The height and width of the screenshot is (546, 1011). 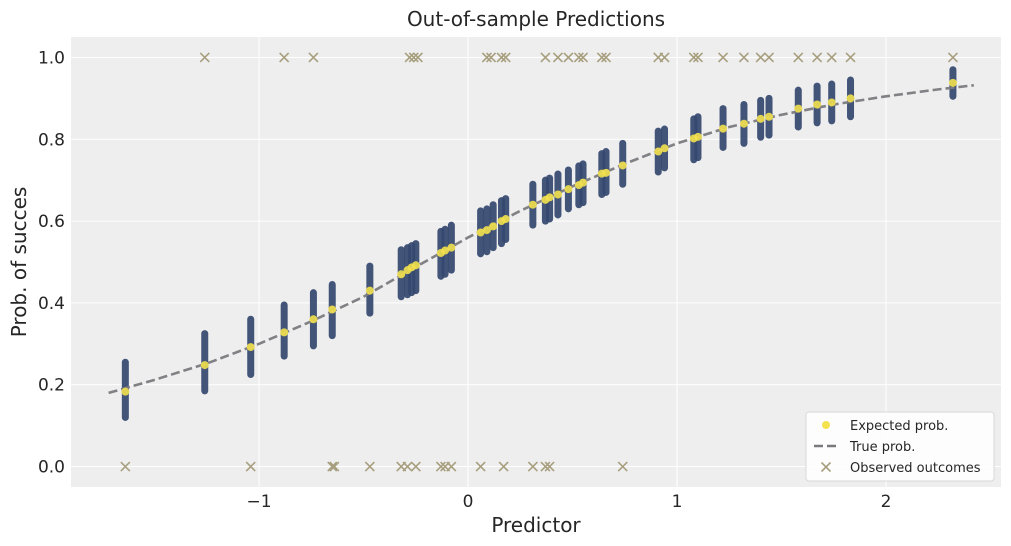 I want to click on legend-entry-label: True prob., so click(x=882, y=447).